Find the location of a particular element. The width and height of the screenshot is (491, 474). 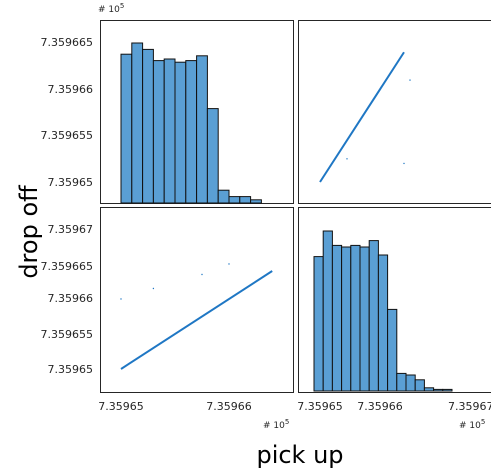

x-exponent-label-left: # 105 is located at coordinates (276, 424).